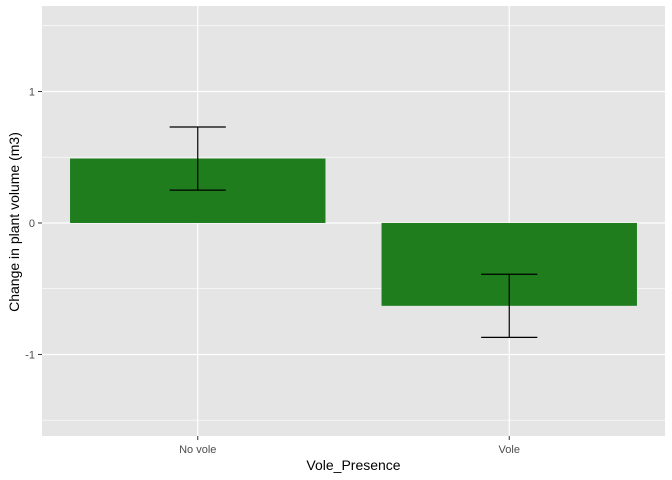 This screenshot has height=480, width=672. I want to click on x-axis-ticks: No vole Vole, so click(349, 446).